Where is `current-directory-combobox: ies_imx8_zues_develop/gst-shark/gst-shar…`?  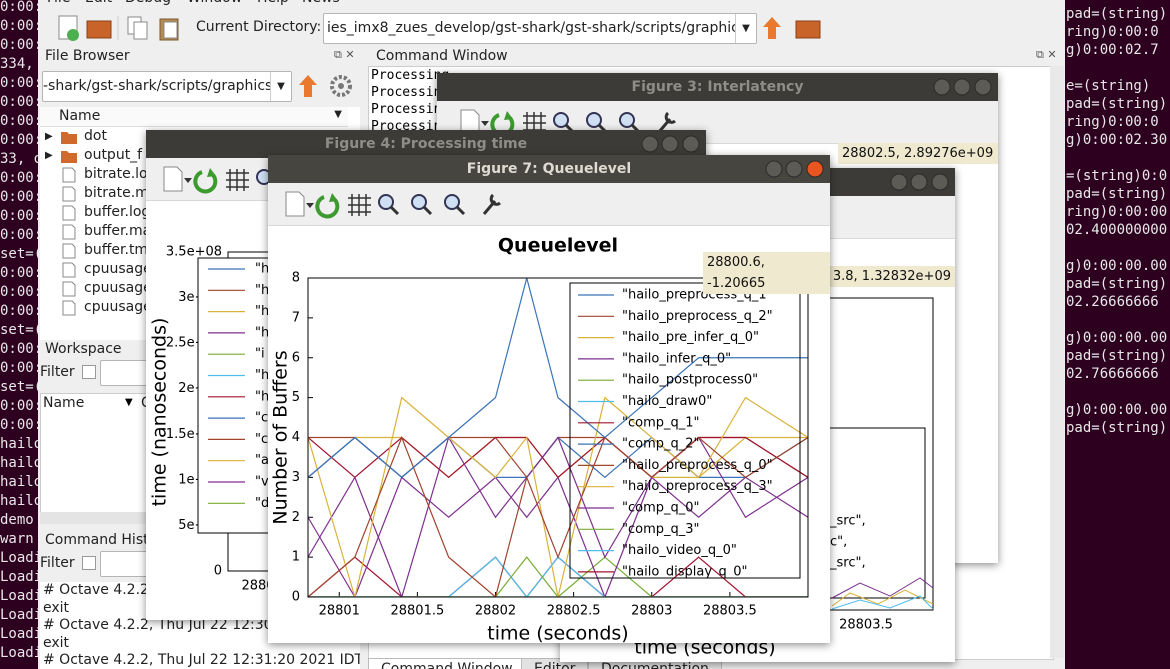
current-directory-combobox: ies_imx8_zues_develop/gst-shark/gst-shar… is located at coordinates (540, 28).